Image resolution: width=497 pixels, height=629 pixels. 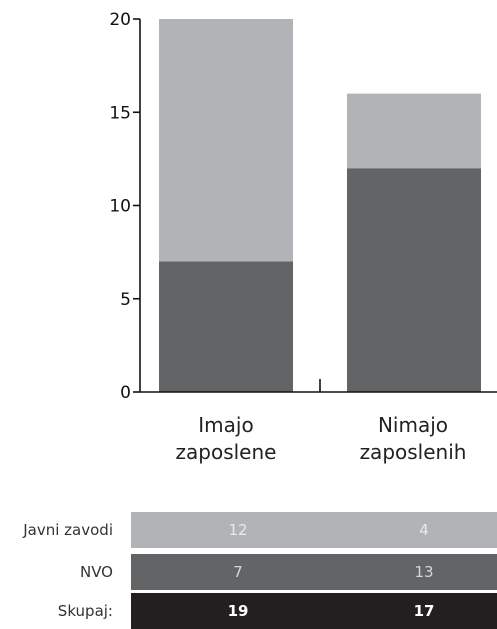 What do you see at coordinates (238, 572) in the screenshot?
I see `table-cell: 7` at bounding box center [238, 572].